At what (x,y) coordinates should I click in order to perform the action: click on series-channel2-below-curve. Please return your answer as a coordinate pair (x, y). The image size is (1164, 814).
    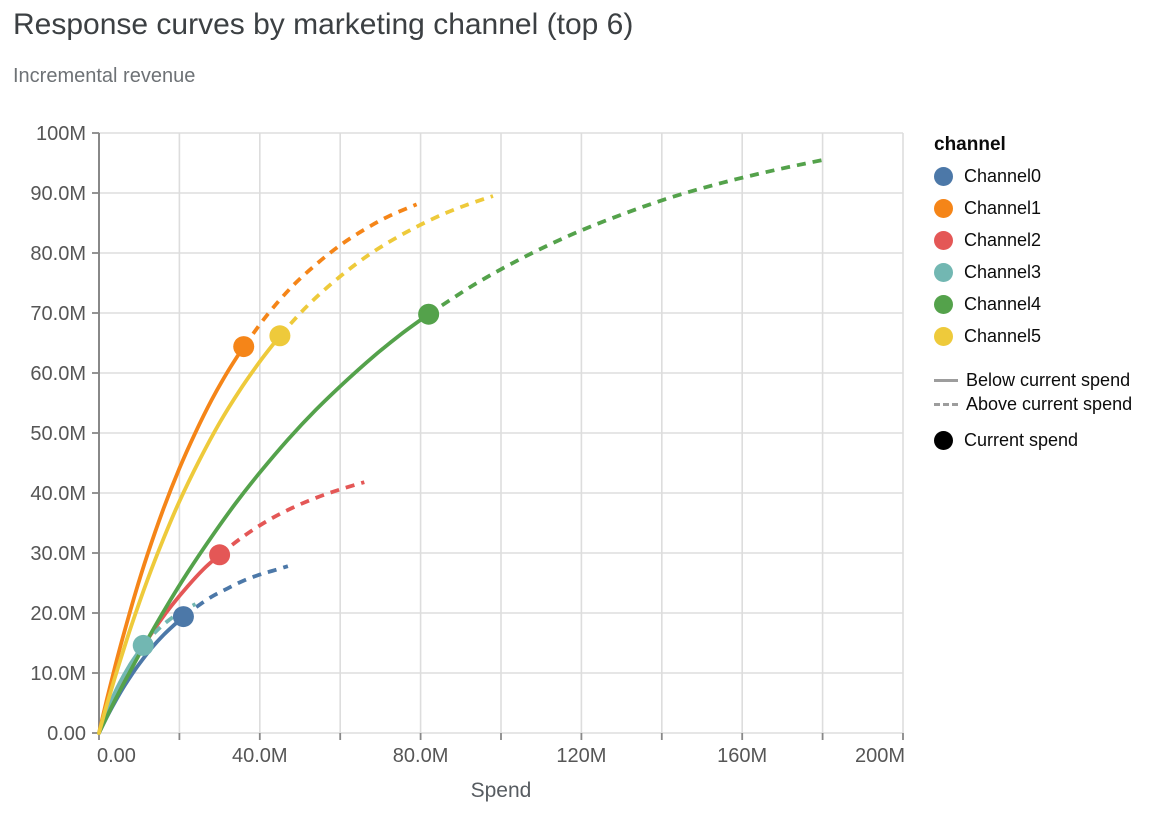
    Looking at the image, I should click on (159, 643).